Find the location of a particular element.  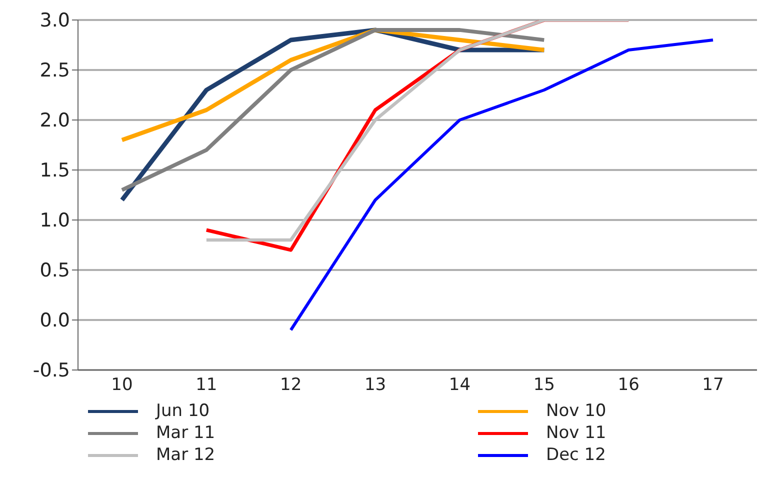

y-tick-label: 1.5 is located at coordinates (55, 171).